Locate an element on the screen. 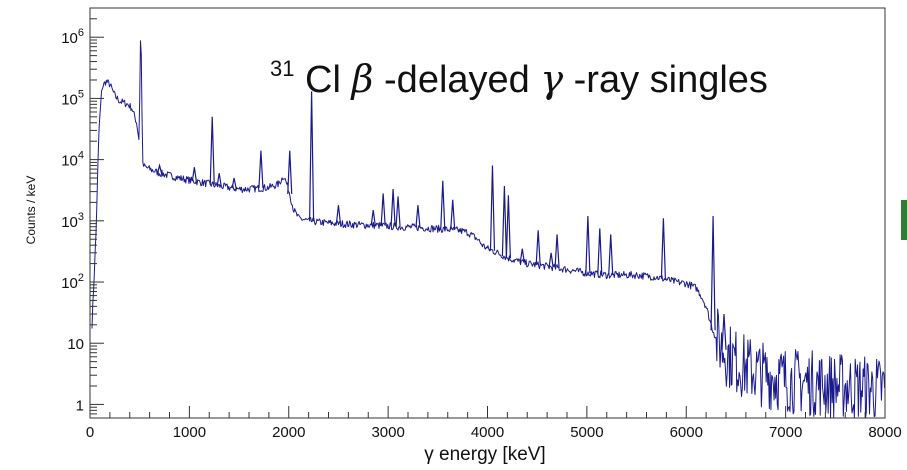  chart-title: 31 Cl β -delayed γ -ray singles is located at coordinates (519, 72).